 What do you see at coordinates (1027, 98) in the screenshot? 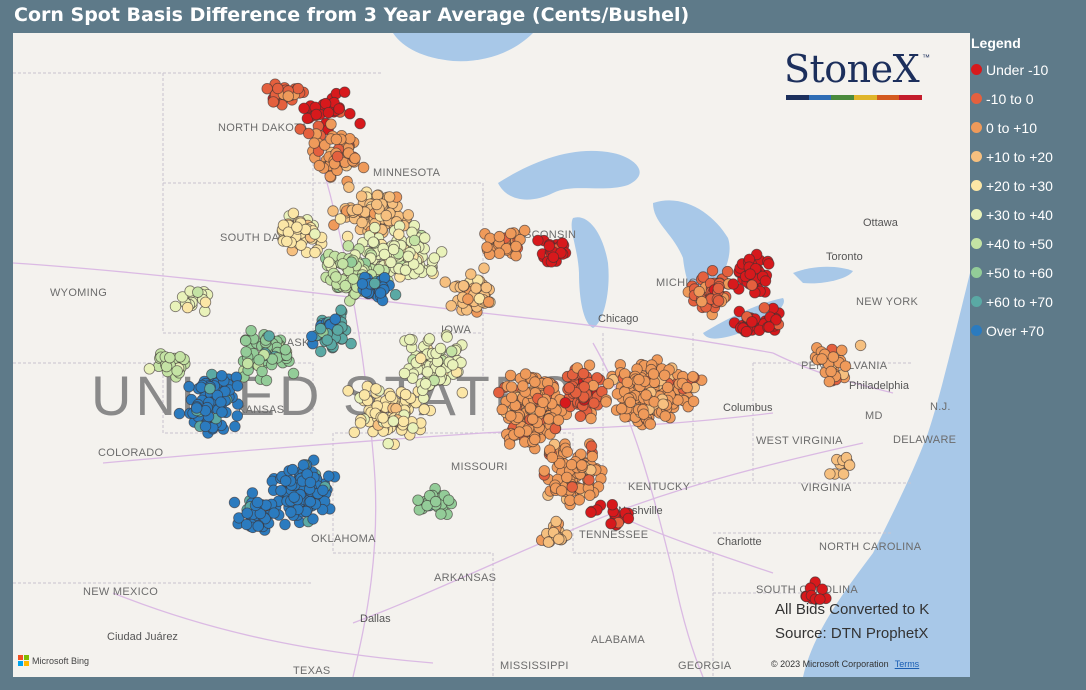
I see `legend-item: -10 to 0` at bounding box center [1027, 98].